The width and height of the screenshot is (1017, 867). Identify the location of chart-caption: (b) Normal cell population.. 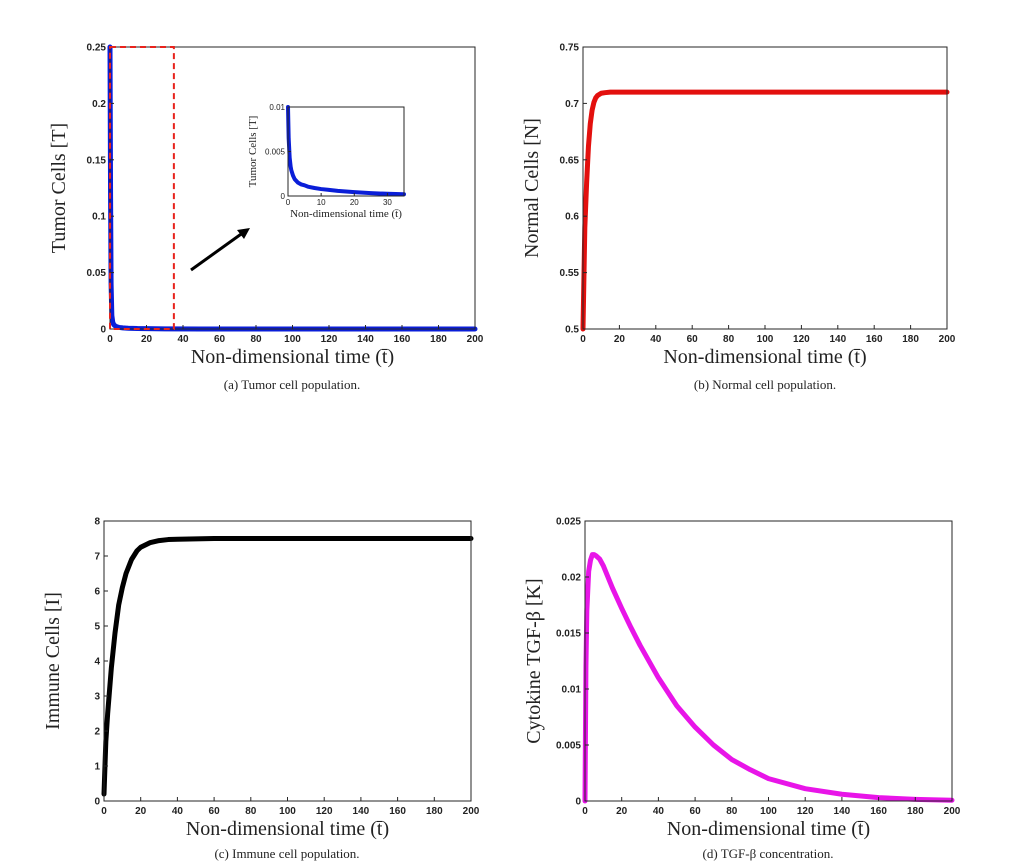
(765, 384).